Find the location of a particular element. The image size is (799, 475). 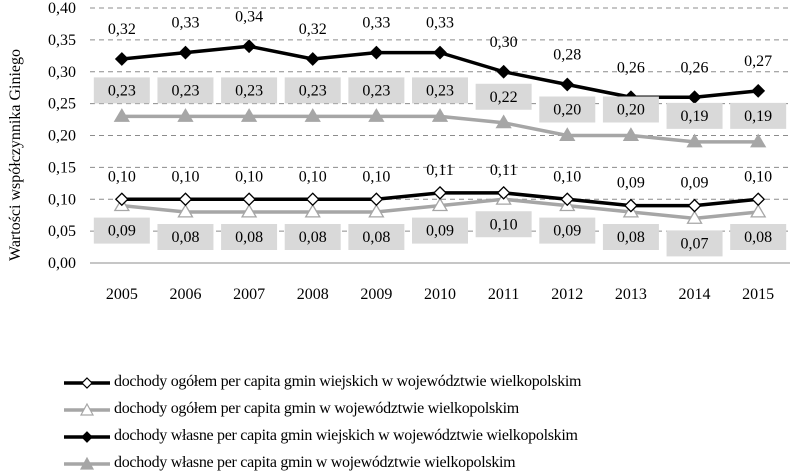

data-label: 0,19 is located at coordinates (695, 116).